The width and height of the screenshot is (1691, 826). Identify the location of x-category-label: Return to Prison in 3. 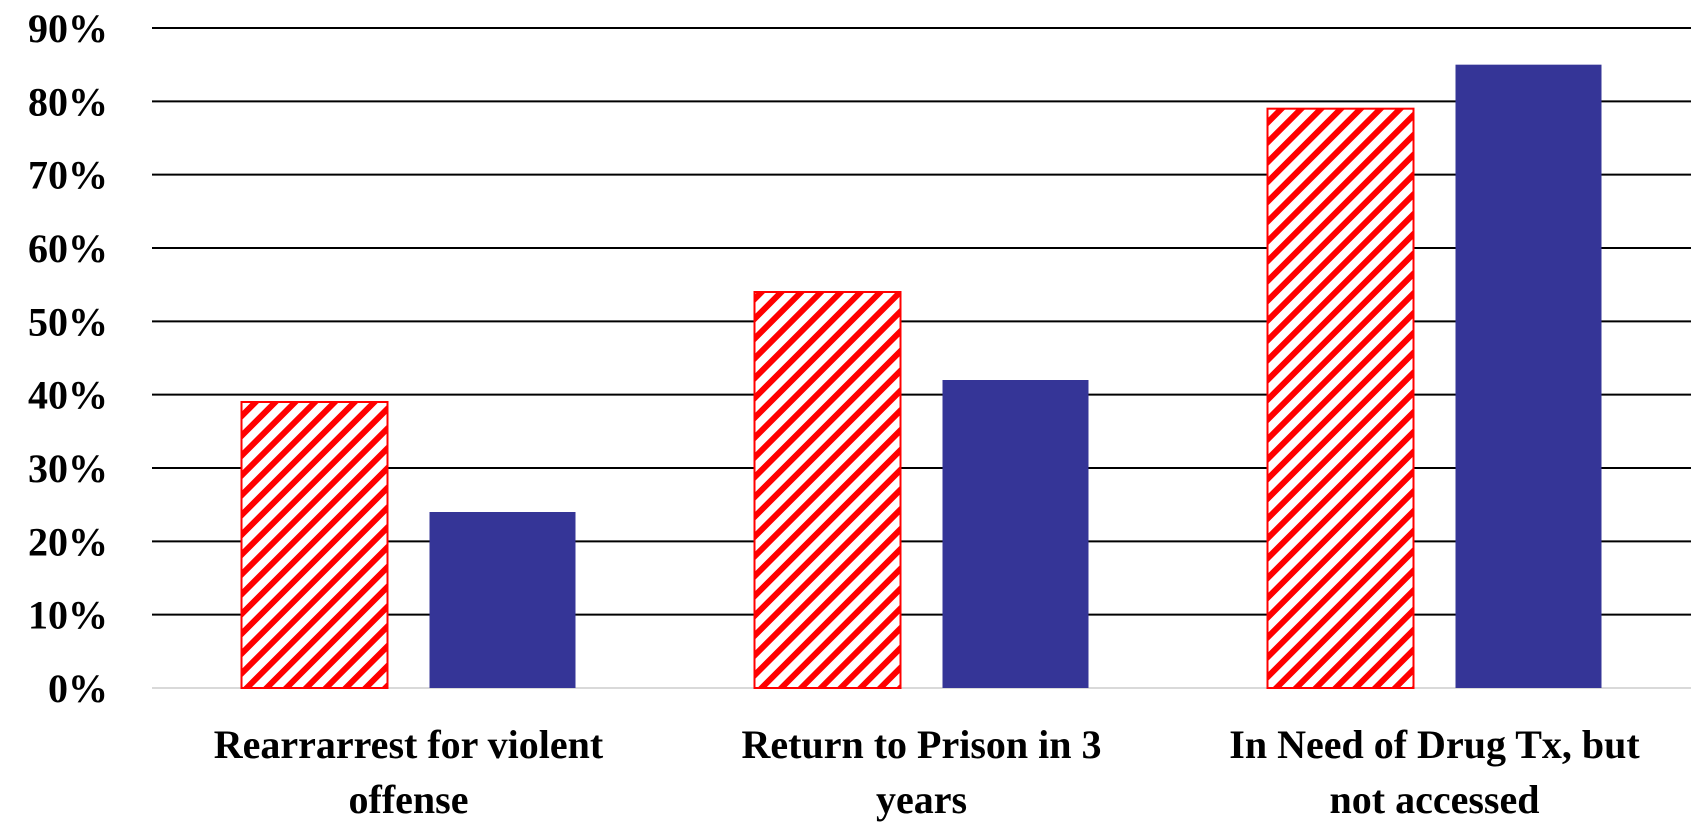
(922, 744).